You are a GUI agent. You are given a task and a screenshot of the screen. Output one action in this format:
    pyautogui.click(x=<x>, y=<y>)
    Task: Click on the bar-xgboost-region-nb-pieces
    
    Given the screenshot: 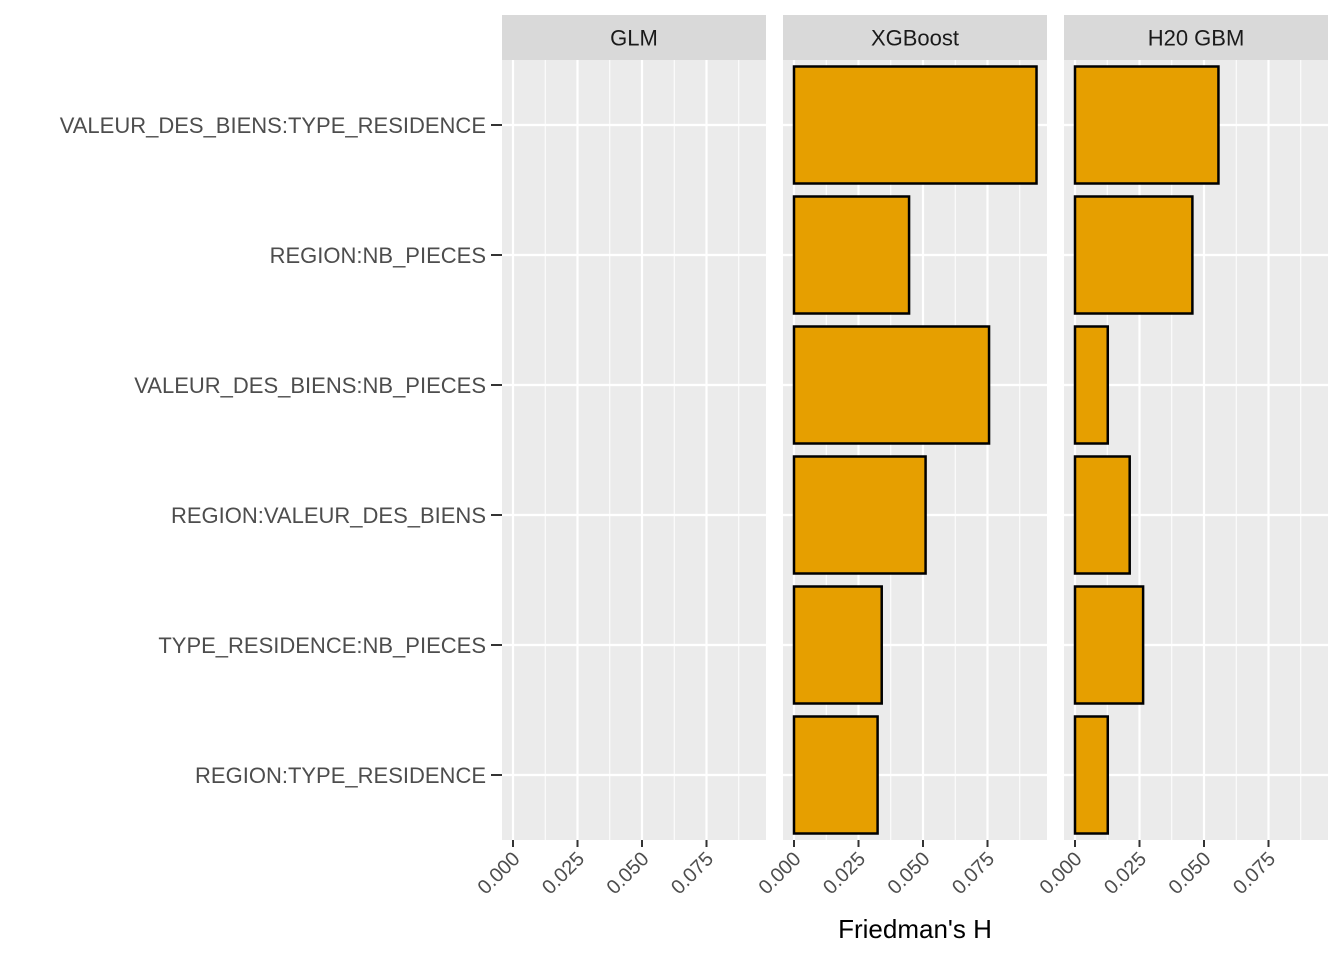 What is the action you would take?
    pyautogui.click(x=851, y=255)
    